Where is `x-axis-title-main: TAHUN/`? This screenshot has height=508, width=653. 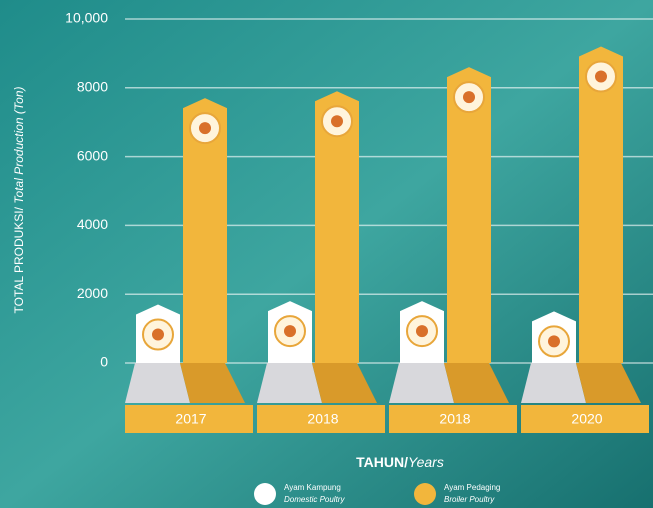 x-axis-title-main: TAHUN/ is located at coordinates (382, 462).